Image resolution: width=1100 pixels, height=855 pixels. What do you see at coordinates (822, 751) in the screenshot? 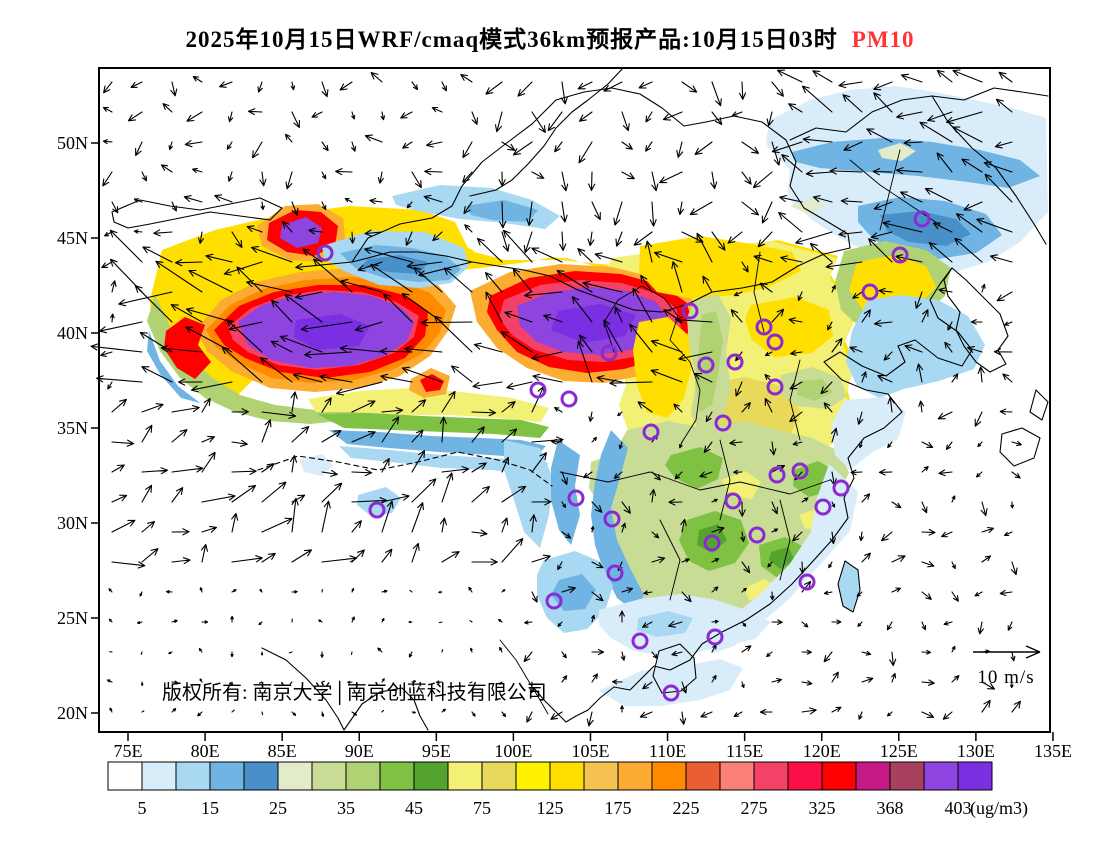
I see `lon-tick-label: 120E` at bounding box center [822, 751].